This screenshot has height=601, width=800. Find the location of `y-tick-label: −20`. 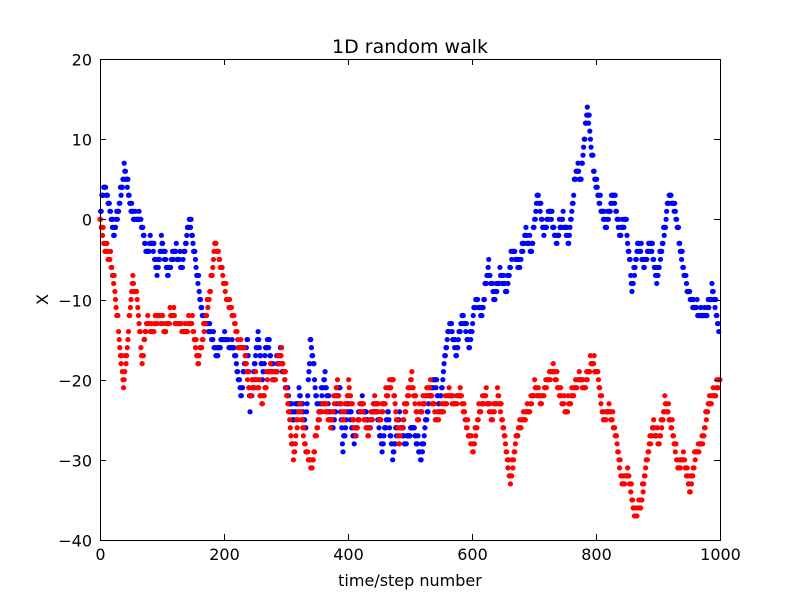

y-tick-label: −20 is located at coordinates (75, 381).